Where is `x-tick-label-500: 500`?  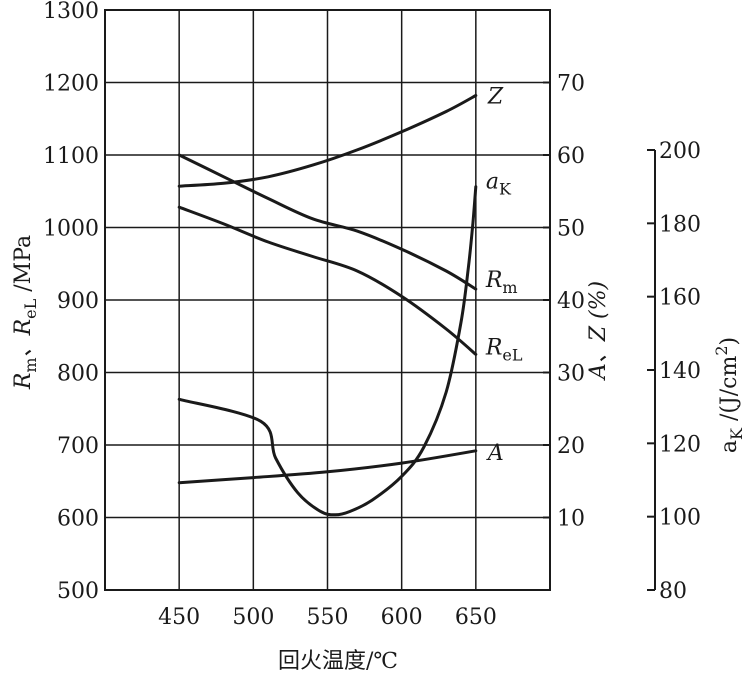
x-tick-label-500: 500 is located at coordinates (253, 617).